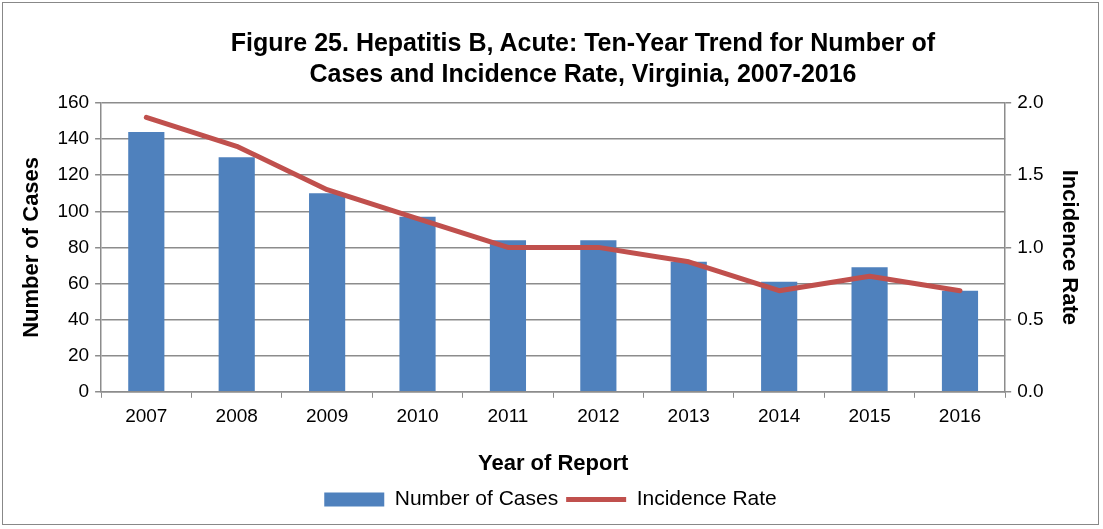  Describe the element at coordinates (327, 416) in the screenshot. I see `x-tick-label: 2009` at that location.